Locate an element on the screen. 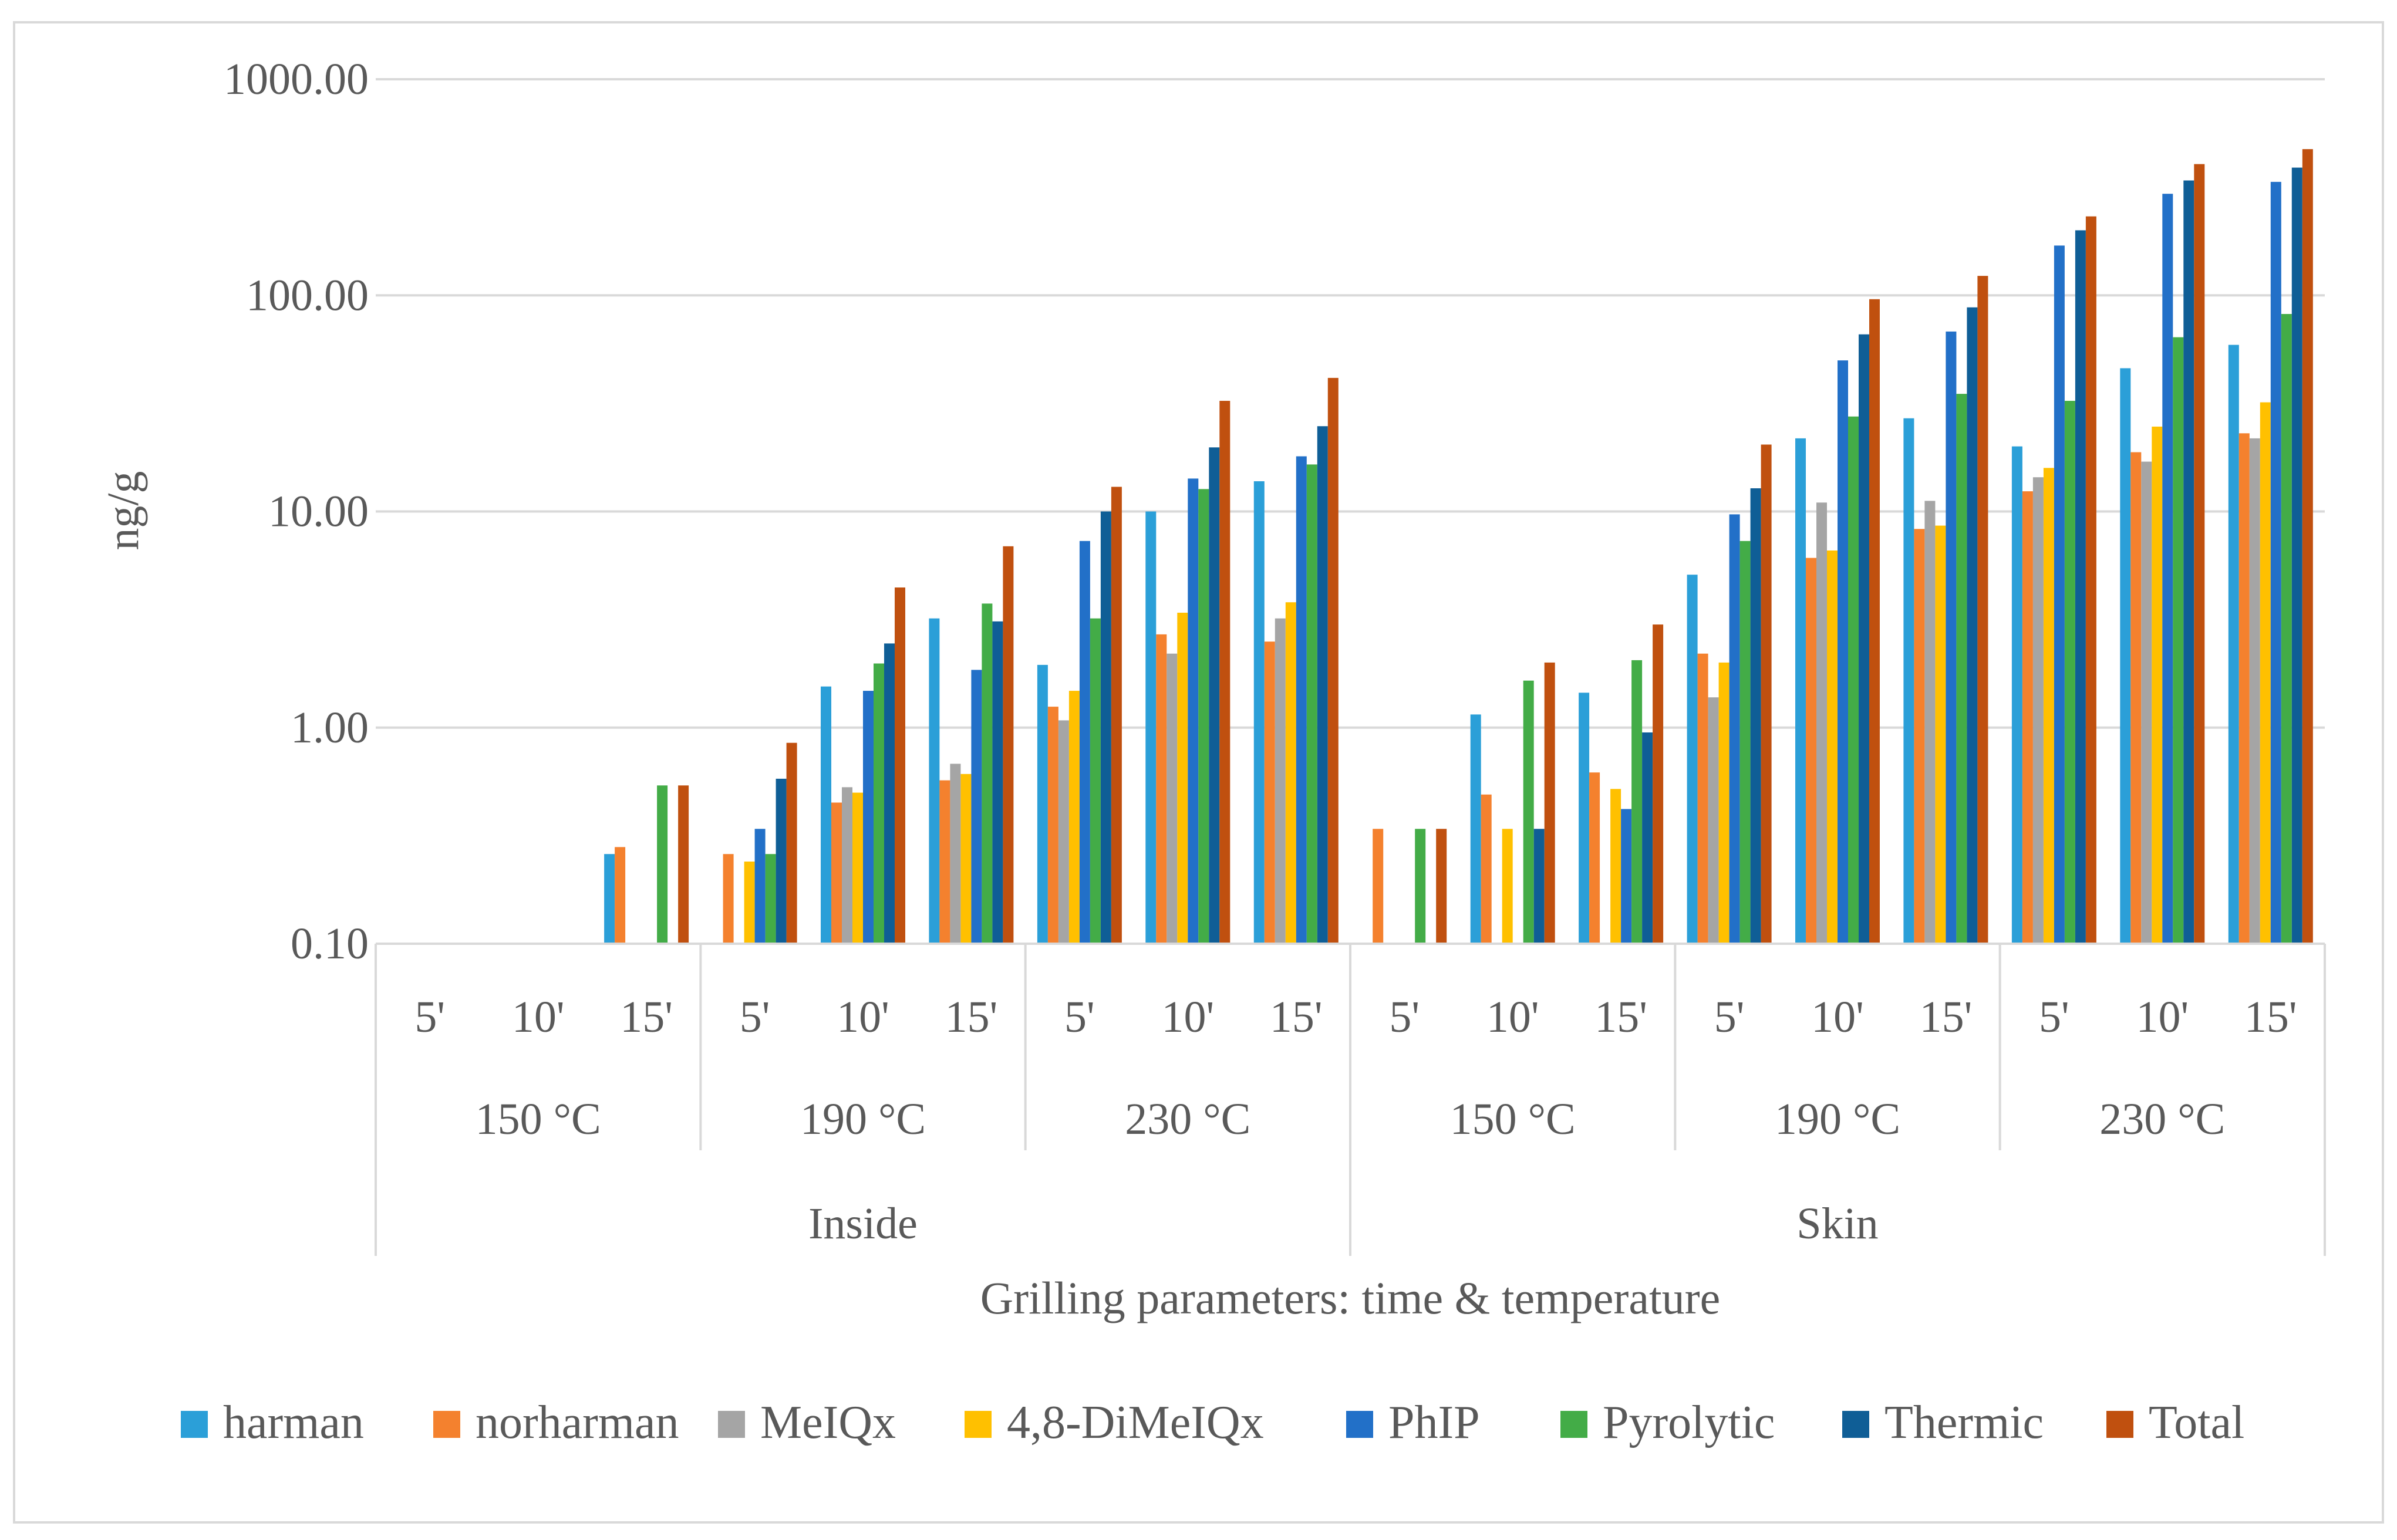 The width and height of the screenshot is (2397, 1540). y-tick-label: 0.10 is located at coordinates (330, 943).